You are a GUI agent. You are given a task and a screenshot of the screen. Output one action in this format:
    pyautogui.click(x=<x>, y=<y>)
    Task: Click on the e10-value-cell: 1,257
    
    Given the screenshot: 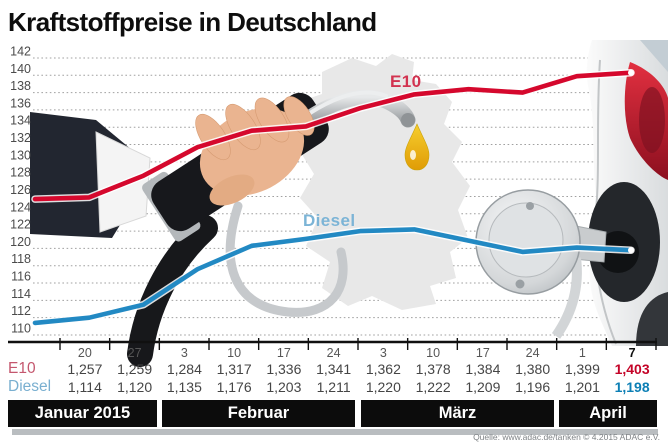 What is the action you would take?
    pyautogui.click(x=85, y=369)
    